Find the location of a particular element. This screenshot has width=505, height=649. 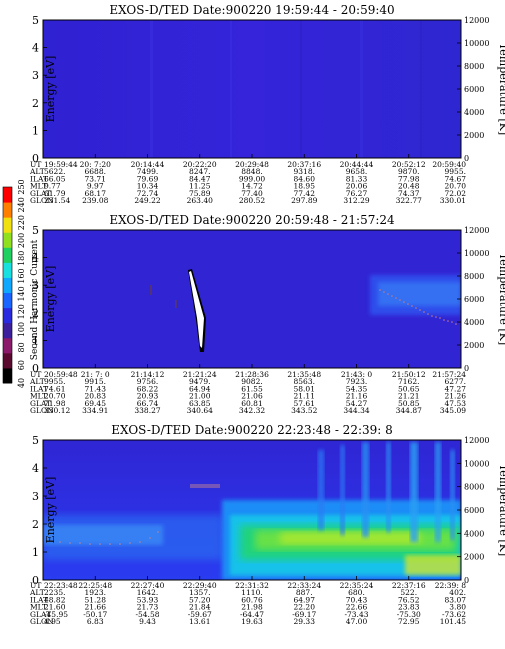

panel-1-table-cell: 231.54 is located at coordinates (57, 200).